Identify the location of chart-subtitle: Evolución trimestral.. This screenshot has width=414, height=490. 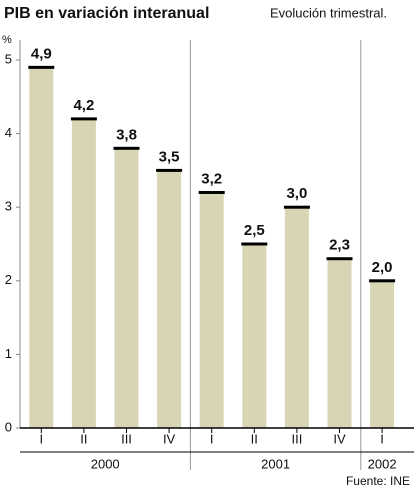
(328, 12).